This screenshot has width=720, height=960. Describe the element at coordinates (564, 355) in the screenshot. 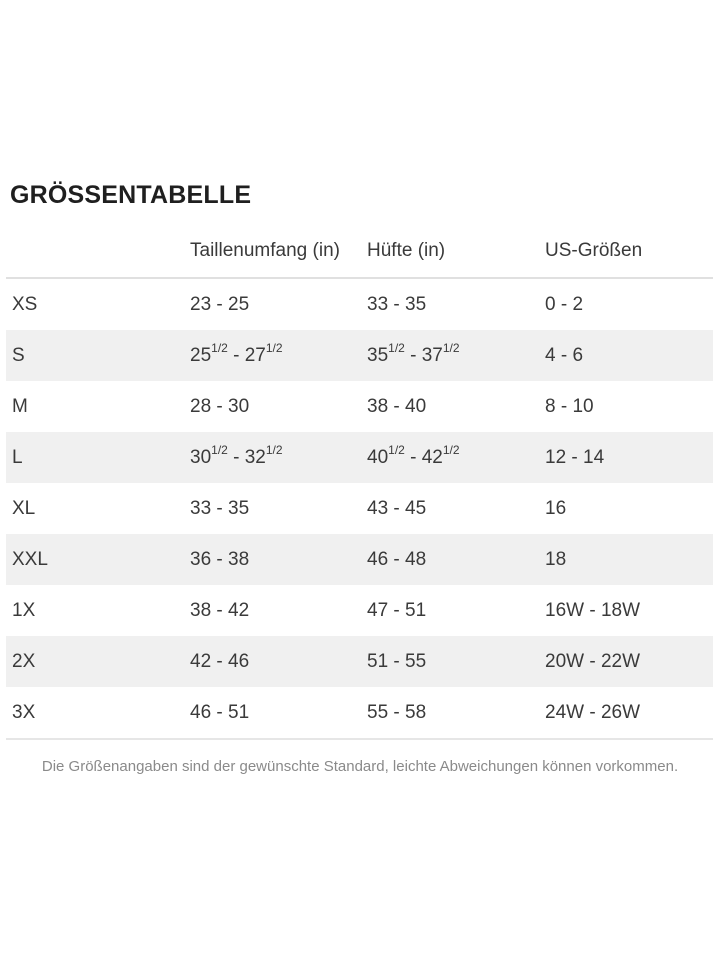

I see `us-size-cell: 4 - 6` at that location.